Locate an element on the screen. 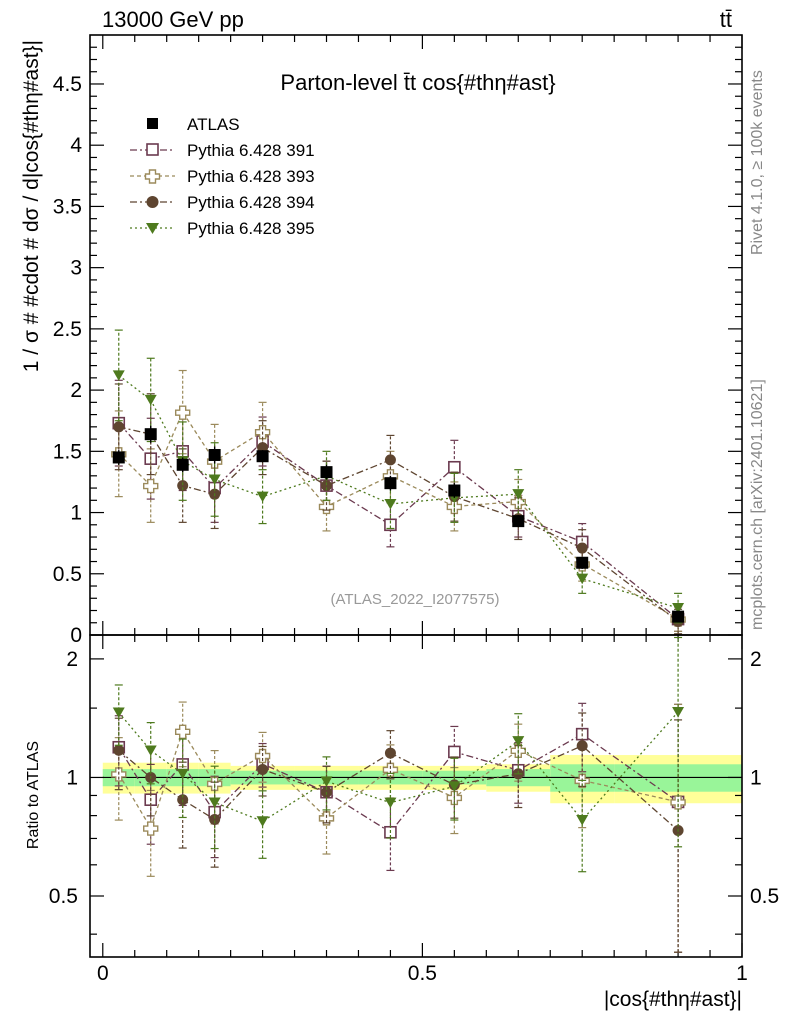  y-tick-label: 0 is located at coordinates (76, 635).